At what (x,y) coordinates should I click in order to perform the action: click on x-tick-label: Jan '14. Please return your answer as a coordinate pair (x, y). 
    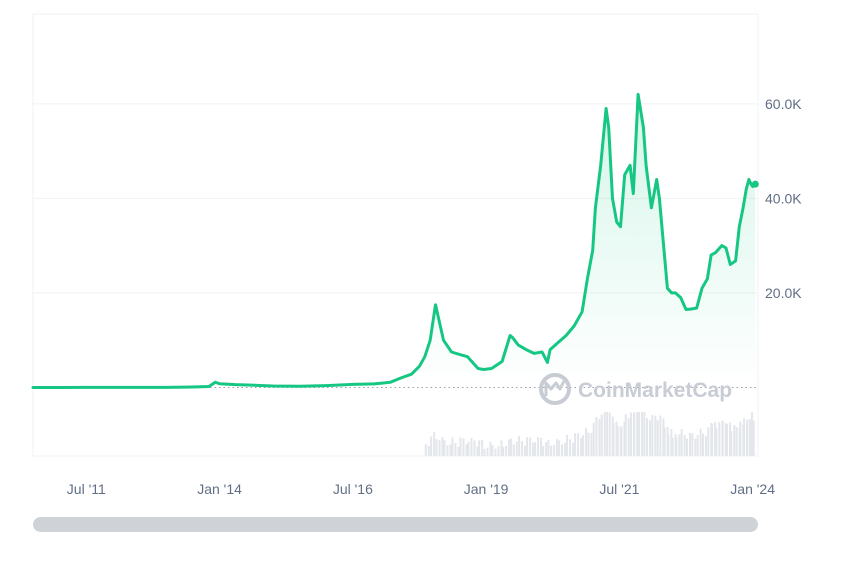
    Looking at the image, I should click on (219, 489).